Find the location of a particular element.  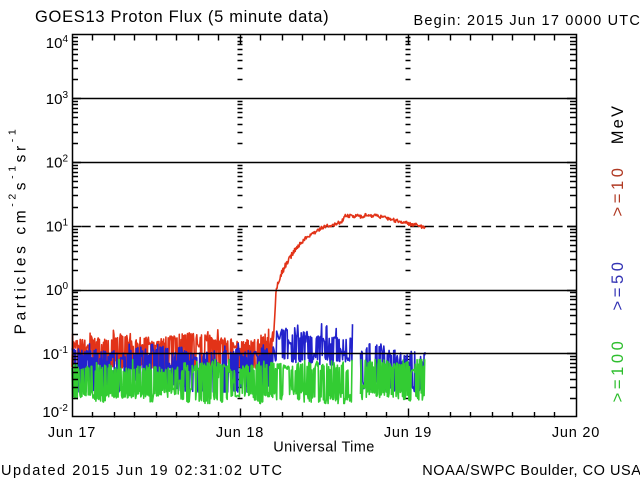

svg-text: Universal Time is located at coordinates (324, 448).